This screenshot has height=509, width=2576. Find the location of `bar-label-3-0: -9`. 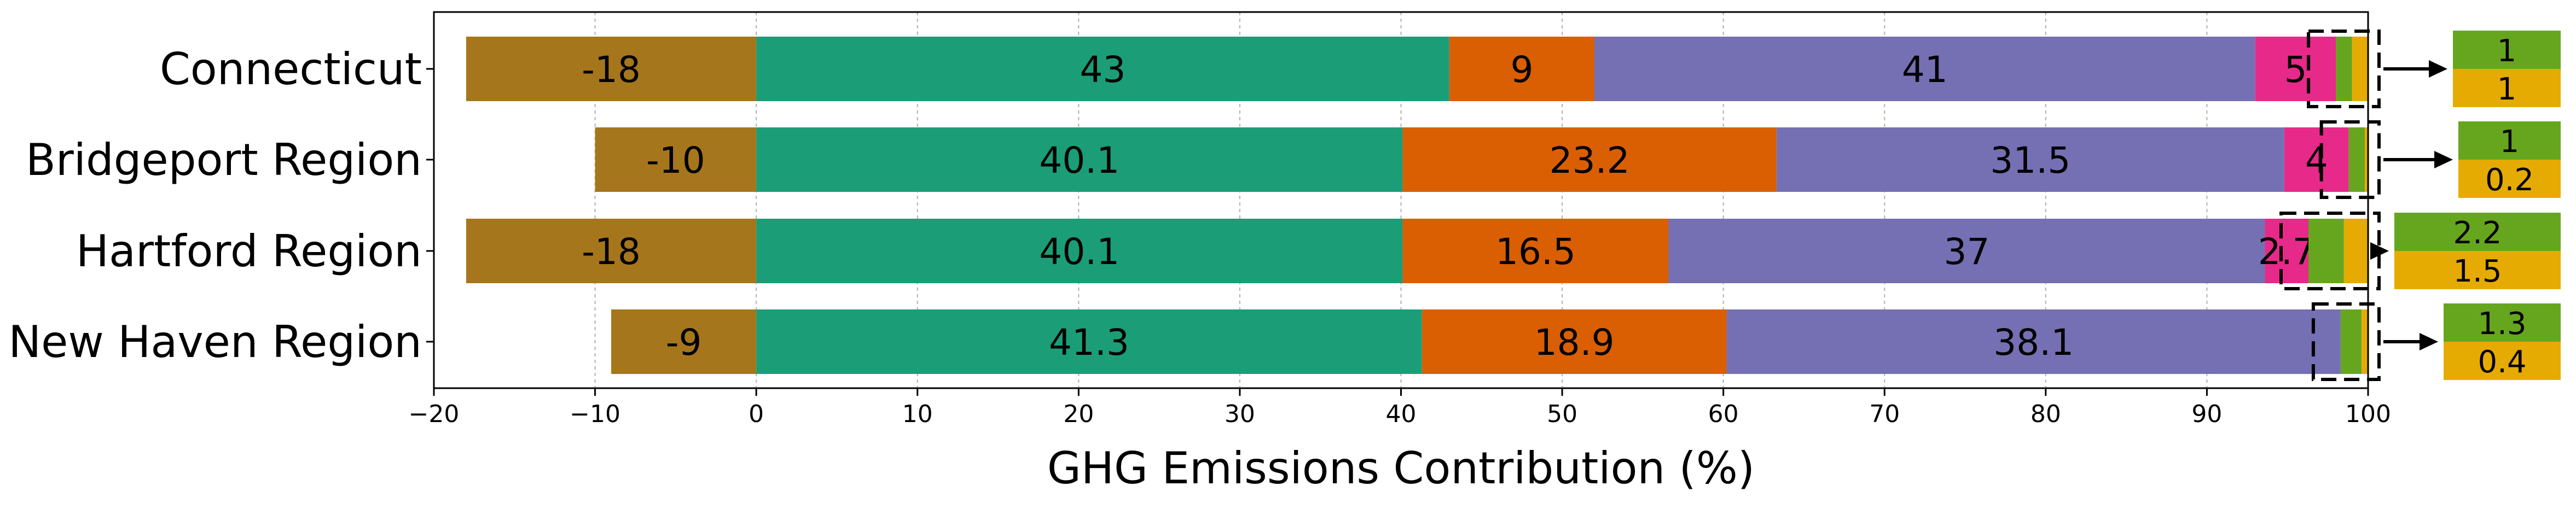

bar-label-3-0: -9 is located at coordinates (684, 343).